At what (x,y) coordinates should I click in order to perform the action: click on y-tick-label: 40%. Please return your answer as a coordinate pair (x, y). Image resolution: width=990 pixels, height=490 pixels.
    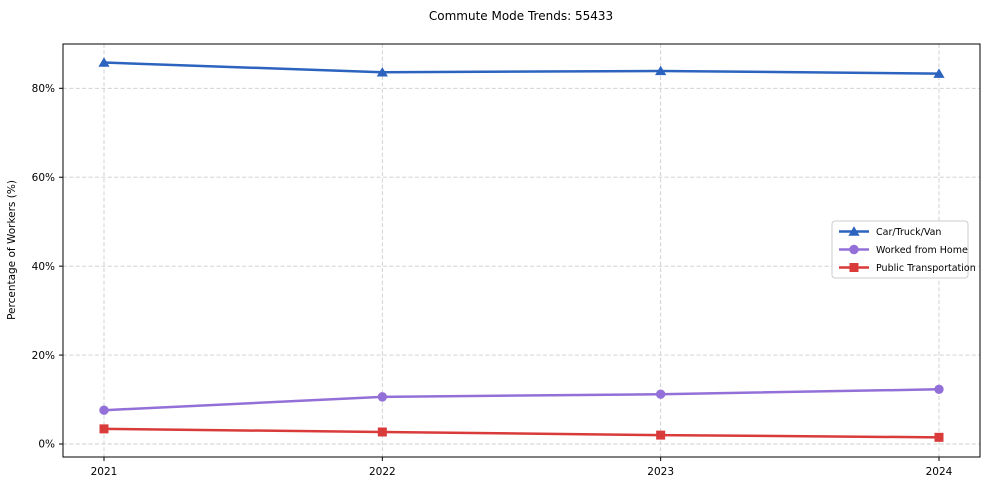
    Looking at the image, I should click on (43, 267).